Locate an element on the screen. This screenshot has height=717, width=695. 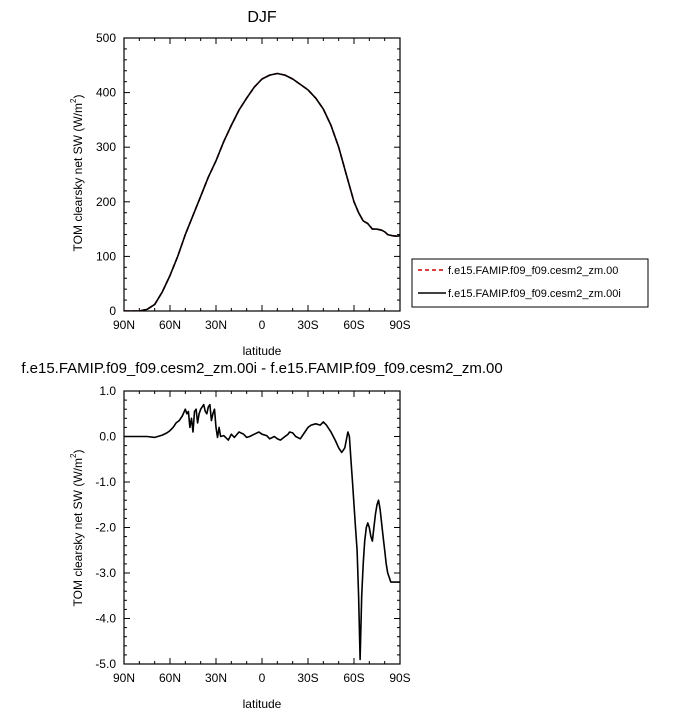
top-y-tick-label: 300 is located at coordinates (106, 147).